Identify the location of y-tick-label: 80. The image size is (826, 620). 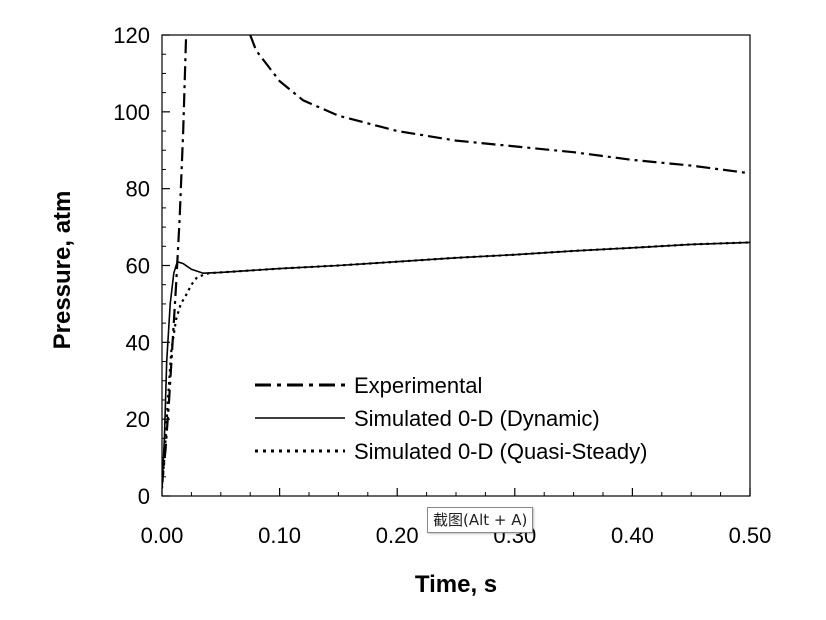
(138, 189).